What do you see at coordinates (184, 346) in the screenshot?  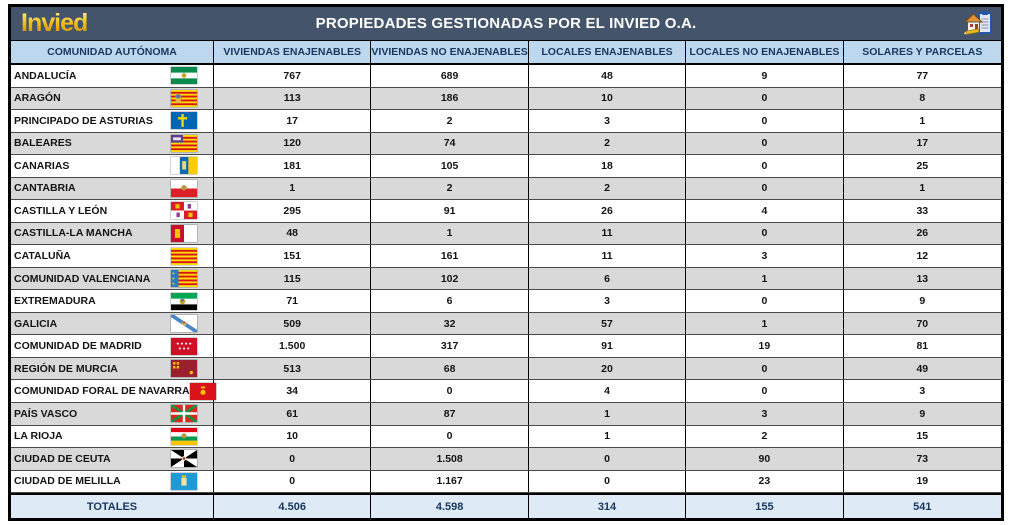 I see `madrid-flag-icon` at bounding box center [184, 346].